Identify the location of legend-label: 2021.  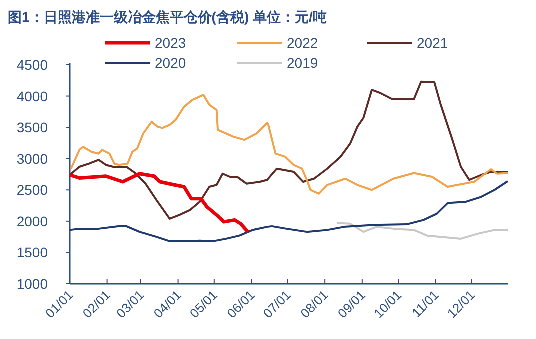
(432, 43).